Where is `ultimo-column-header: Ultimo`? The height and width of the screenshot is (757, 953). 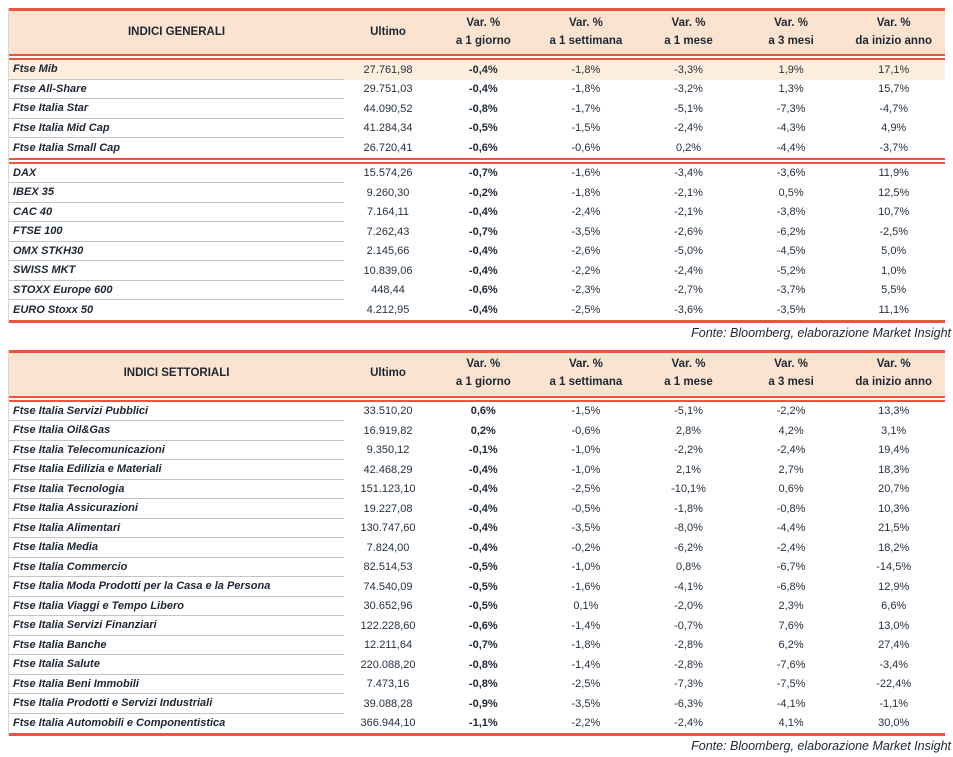
ultimo-column-header: Ultimo is located at coordinates (388, 31).